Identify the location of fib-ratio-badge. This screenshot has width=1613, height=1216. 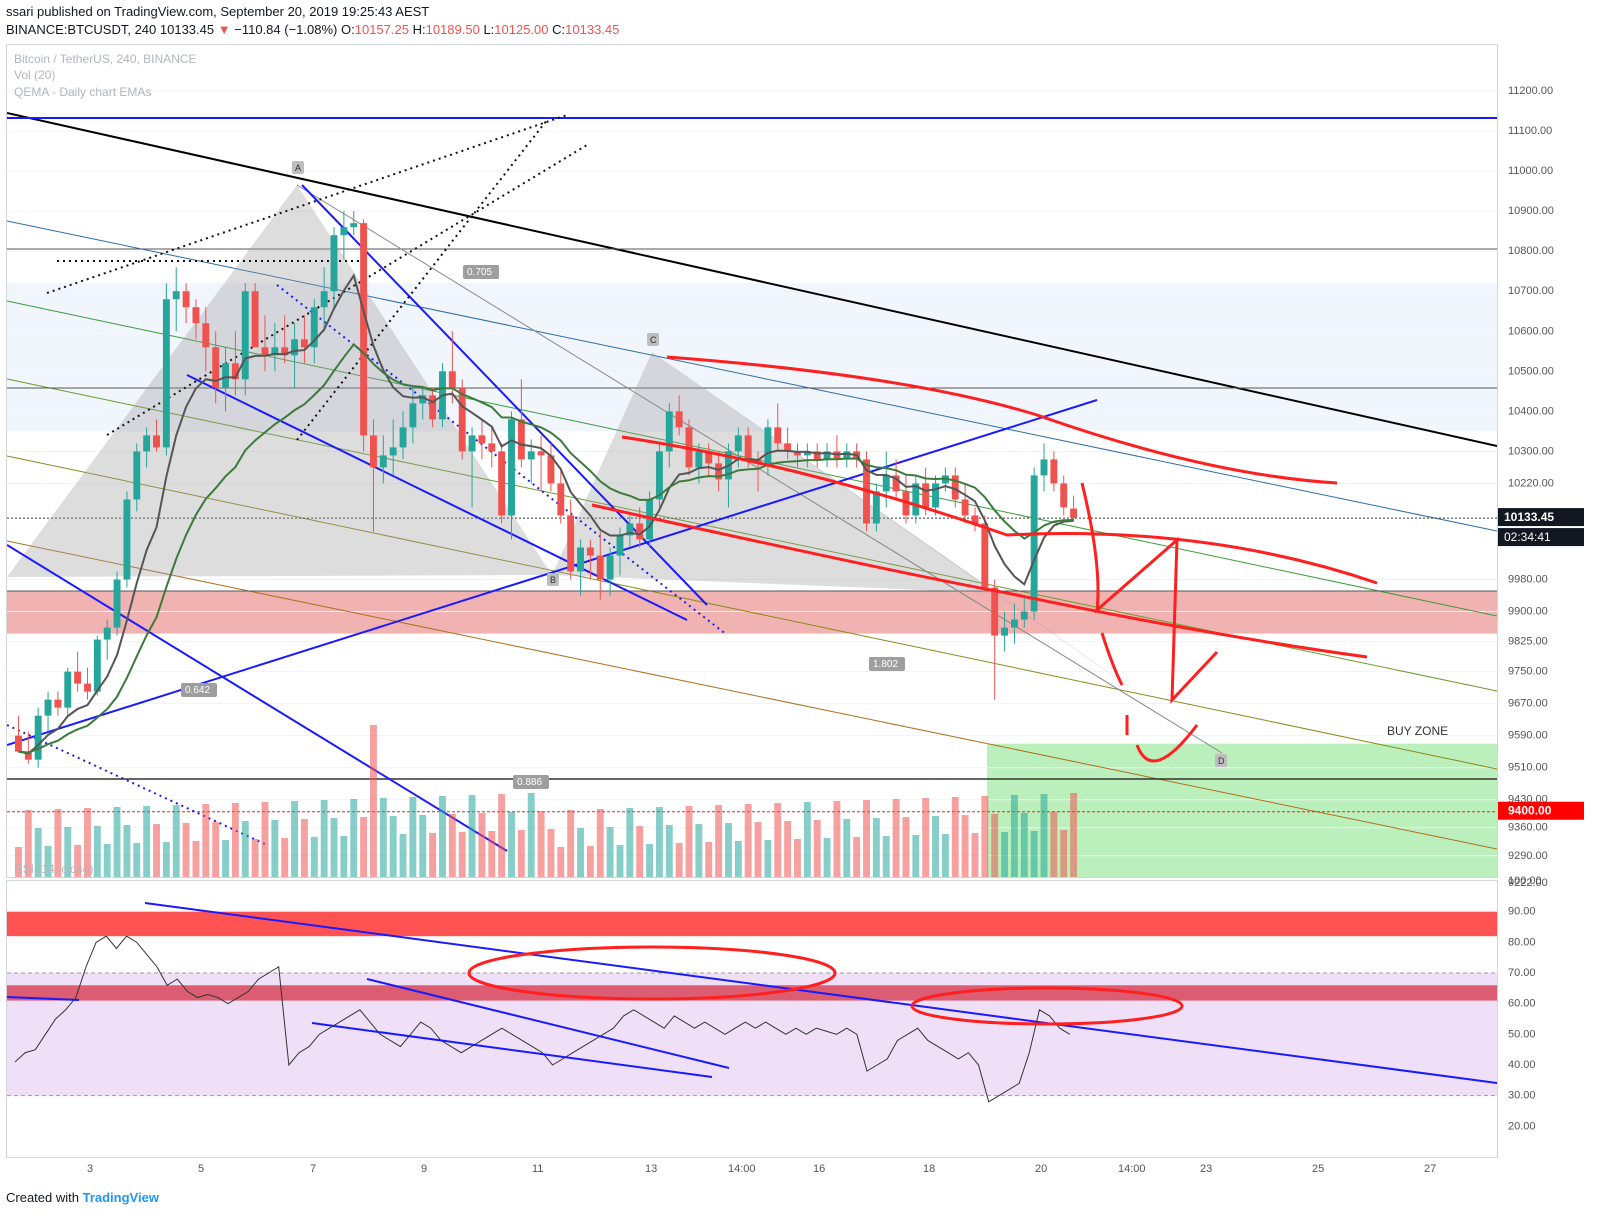
(481, 272).